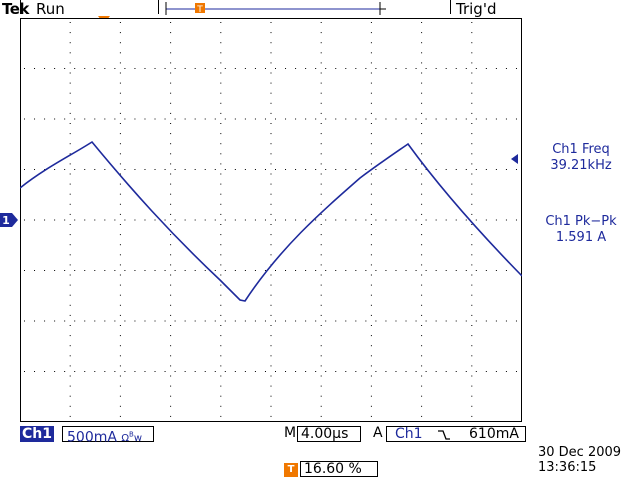  I want to click on ch1-ground-marker-icon: 1, so click(10, 220).